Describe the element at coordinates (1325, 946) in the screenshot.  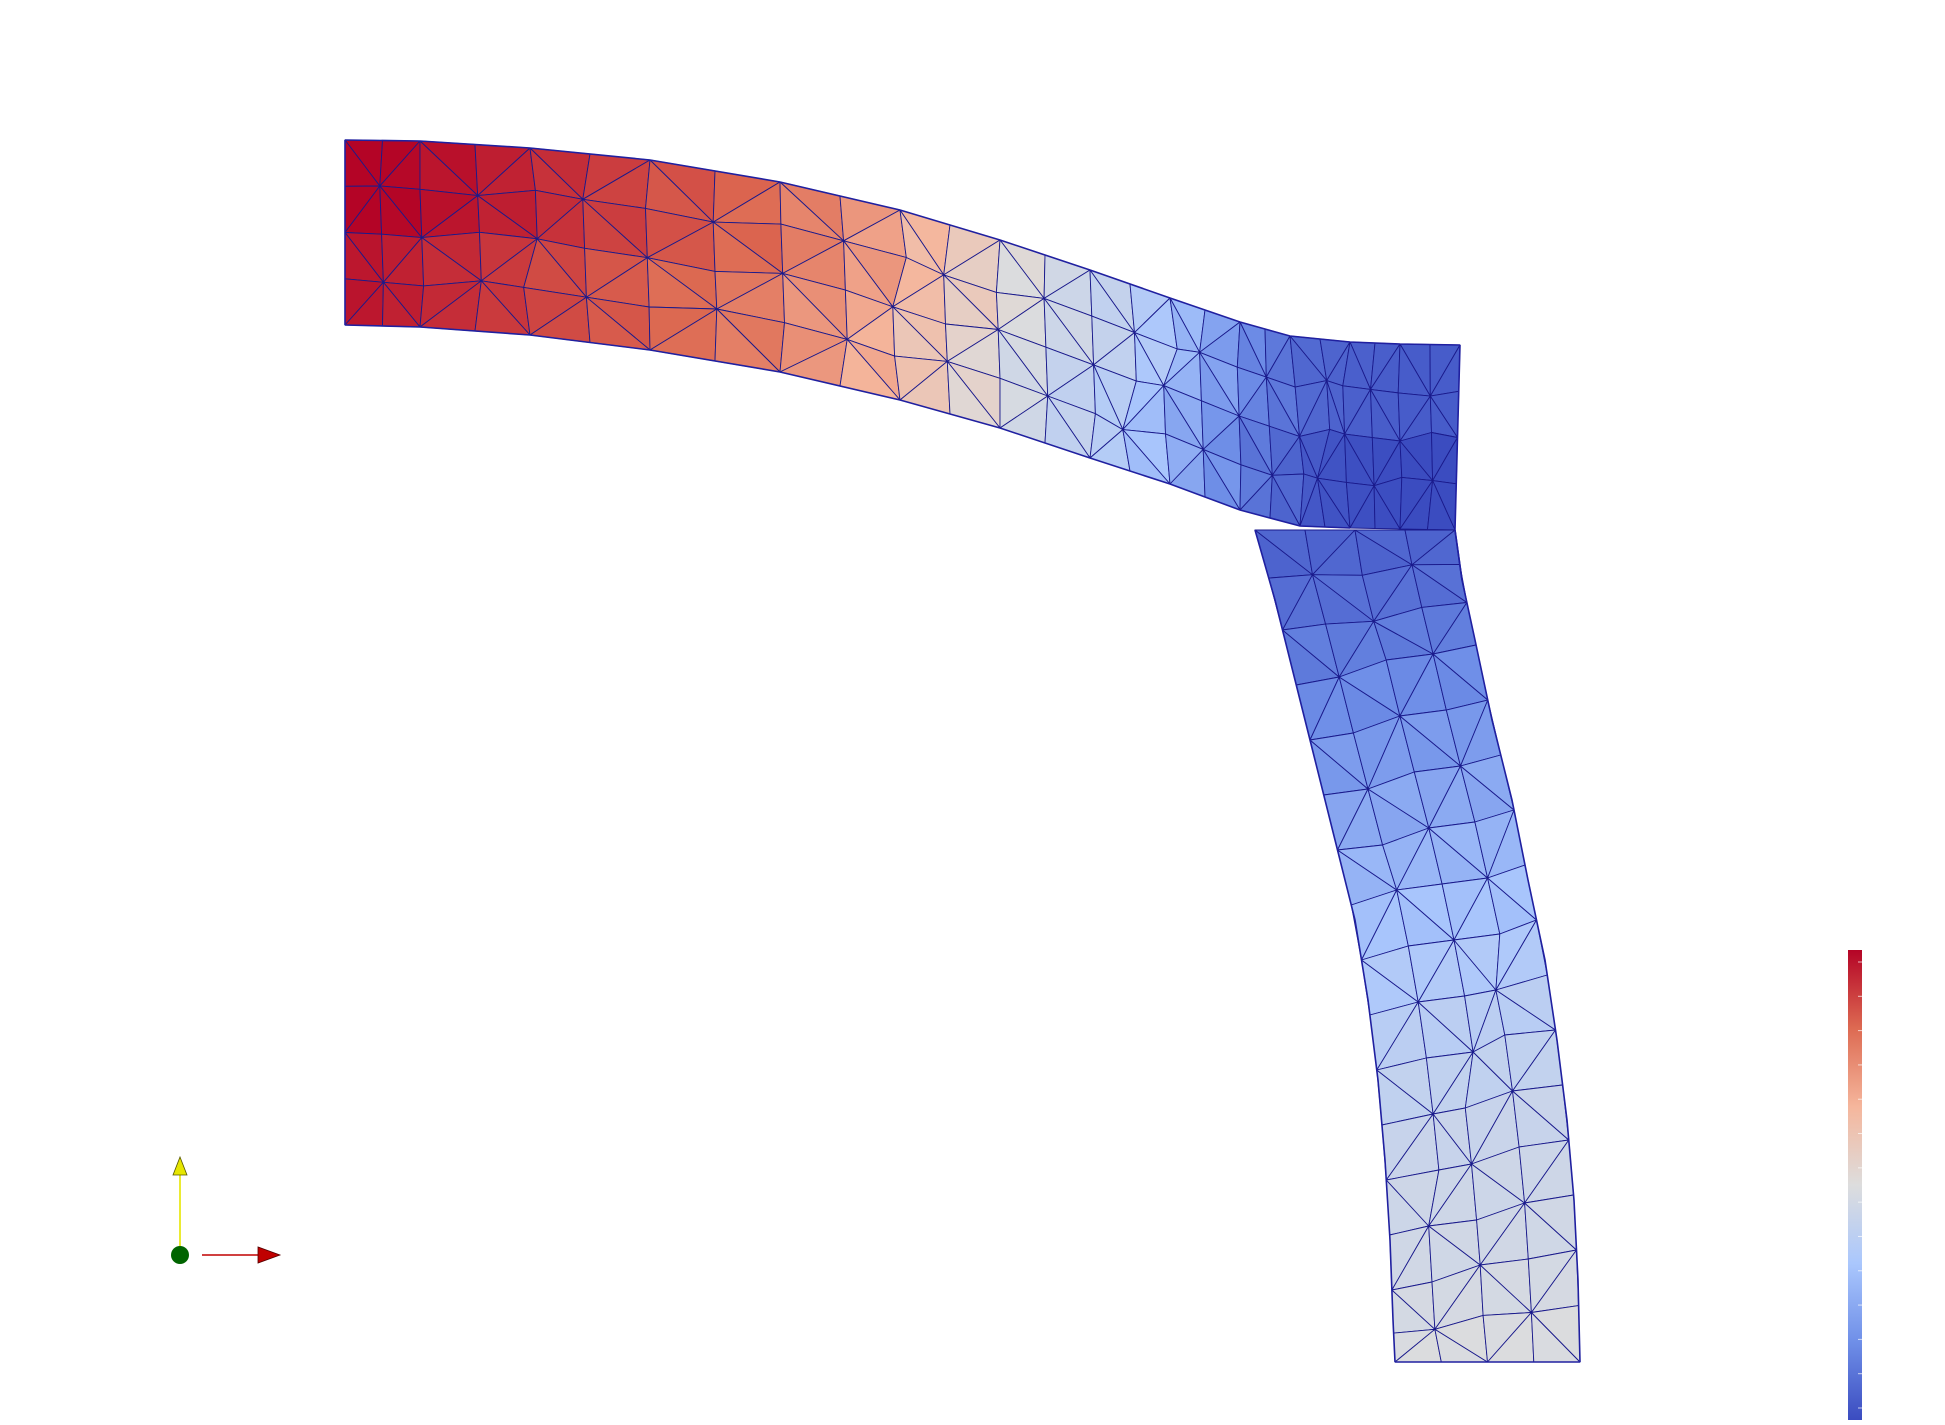
I see `leg-left-edge` at that location.